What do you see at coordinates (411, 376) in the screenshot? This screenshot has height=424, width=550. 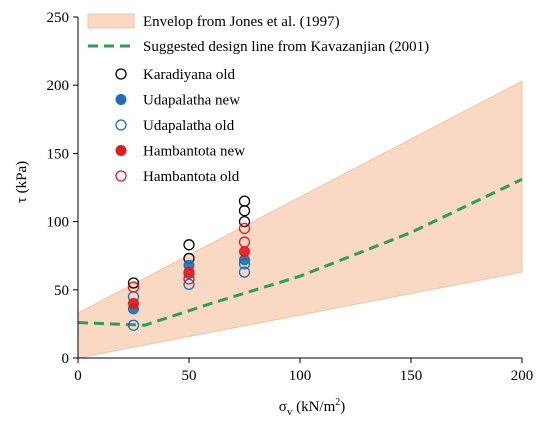 I see `x-tick-label: 150` at bounding box center [411, 376].